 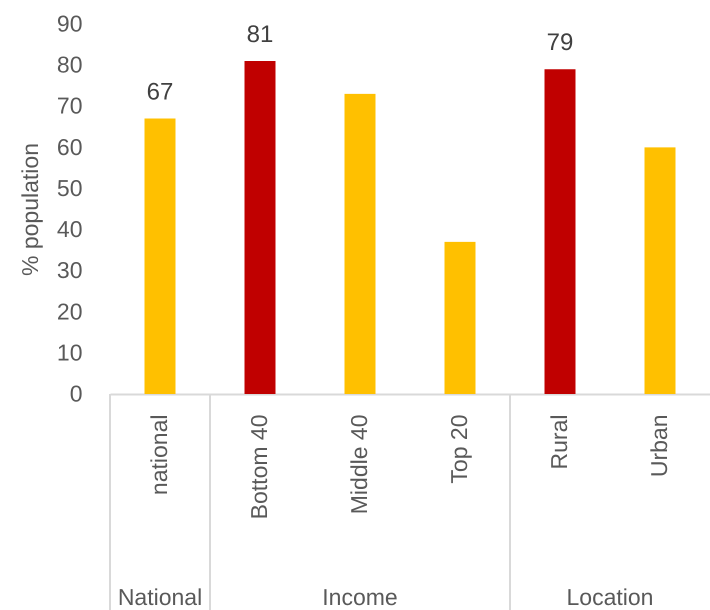 I want to click on y-tick-label: 40, so click(x=69, y=229).